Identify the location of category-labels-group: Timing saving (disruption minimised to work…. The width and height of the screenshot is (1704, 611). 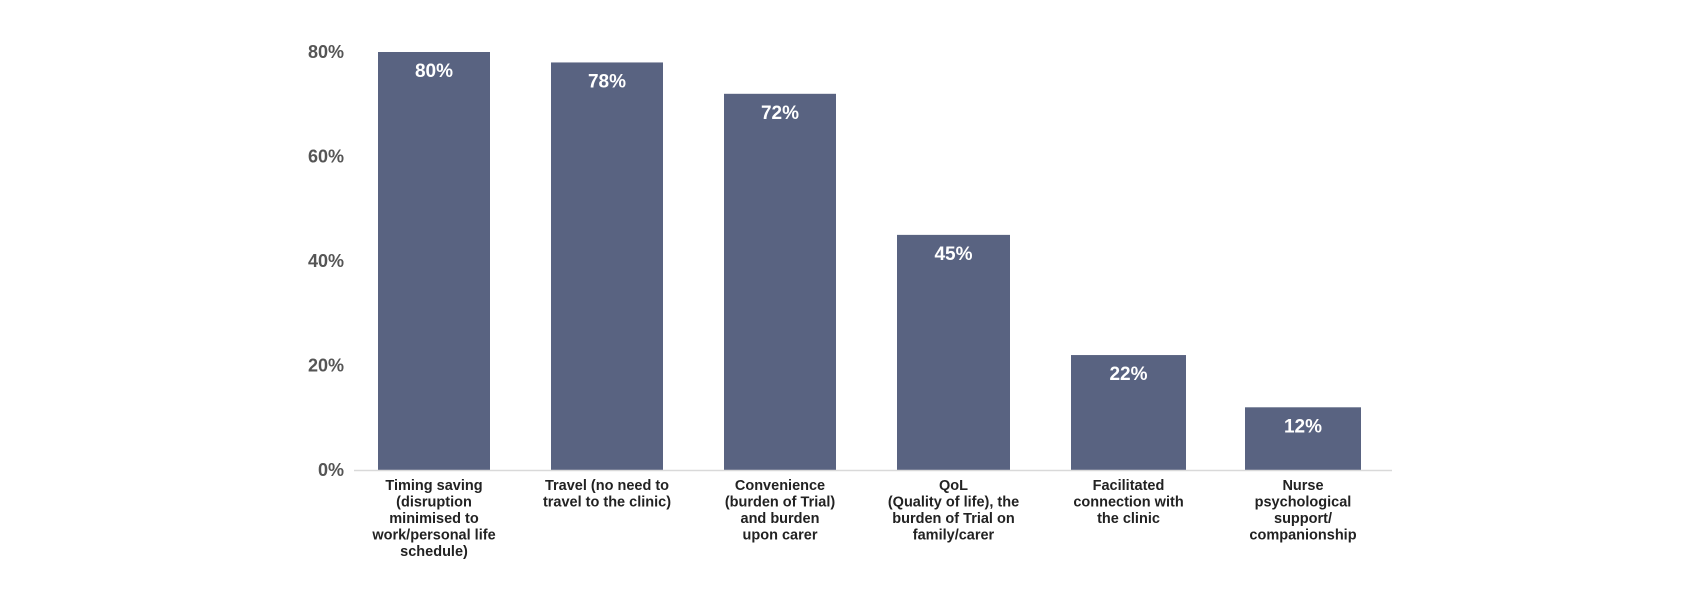
(863, 519).